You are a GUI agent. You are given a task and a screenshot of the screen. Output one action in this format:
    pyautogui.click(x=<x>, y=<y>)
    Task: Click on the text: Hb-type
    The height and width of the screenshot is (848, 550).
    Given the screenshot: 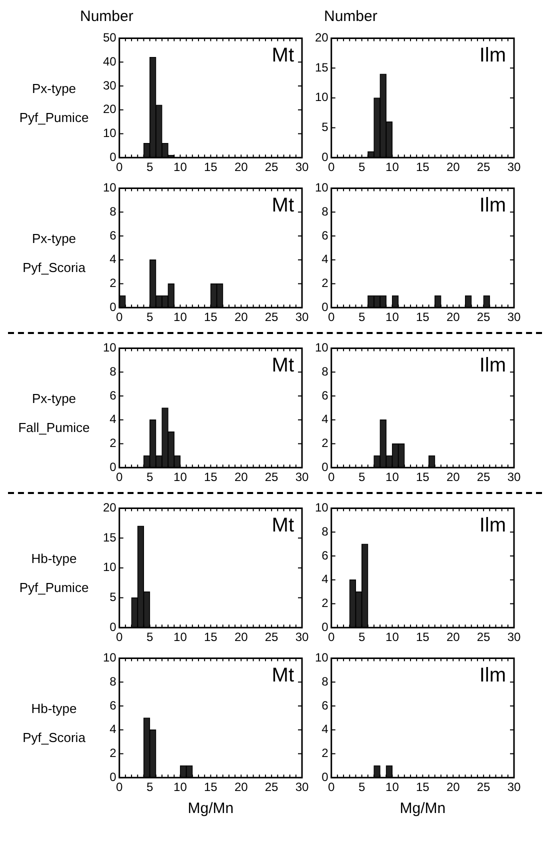 What is the action you would take?
    pyautogui.click(x=54, y=708)
    